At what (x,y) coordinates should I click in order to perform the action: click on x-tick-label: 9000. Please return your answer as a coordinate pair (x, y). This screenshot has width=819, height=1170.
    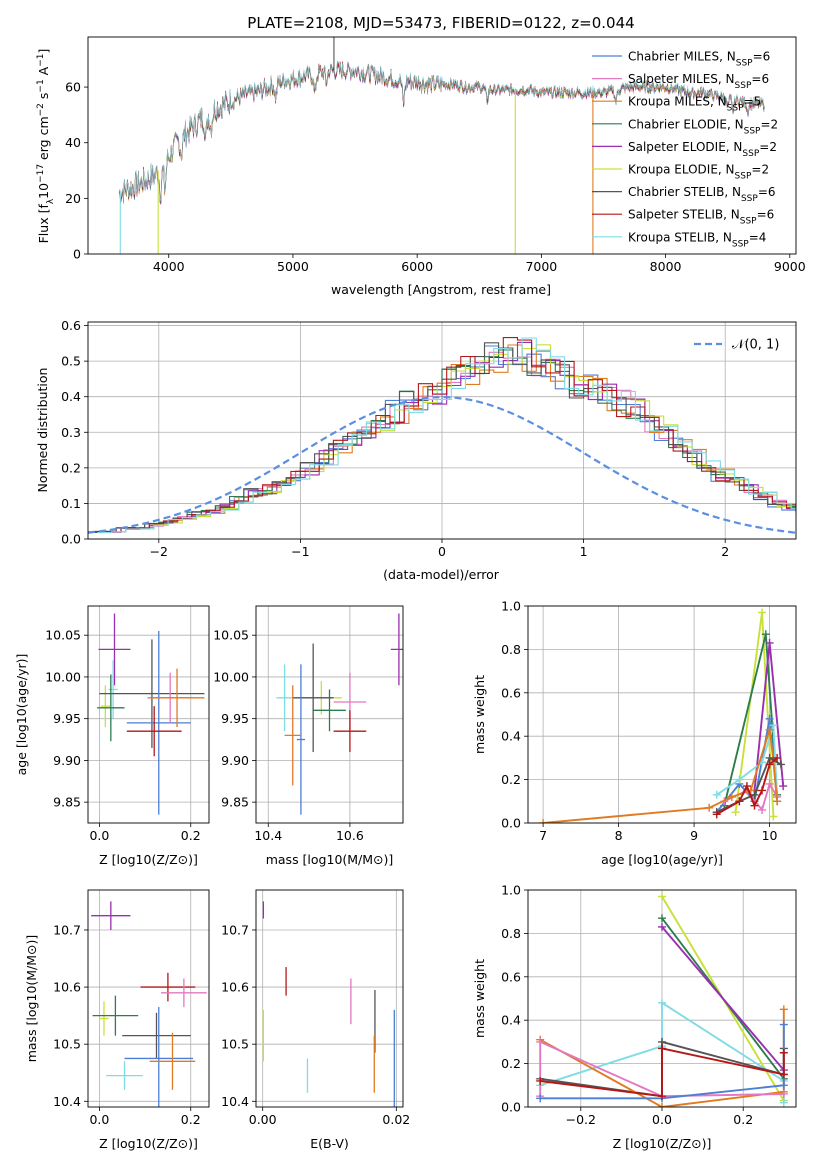
    Looking at the image, I should click on (790, 266).